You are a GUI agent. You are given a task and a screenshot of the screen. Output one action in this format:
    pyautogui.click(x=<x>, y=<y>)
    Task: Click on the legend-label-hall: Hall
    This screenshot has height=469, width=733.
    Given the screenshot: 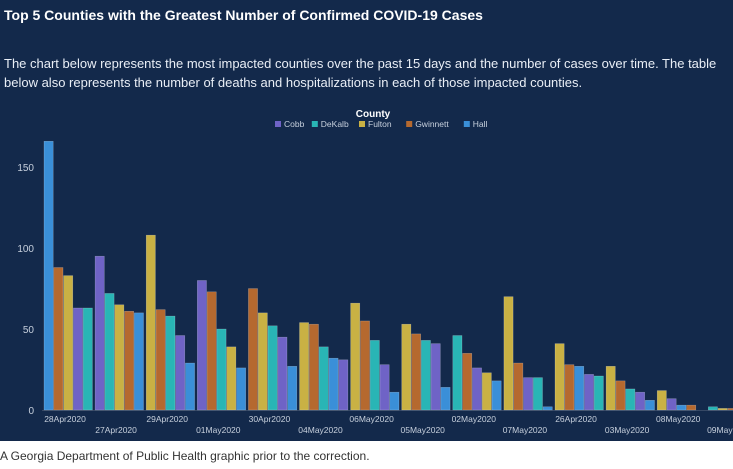 What is the action you would take?
    pyautogui.click(x=480, y=124)
    